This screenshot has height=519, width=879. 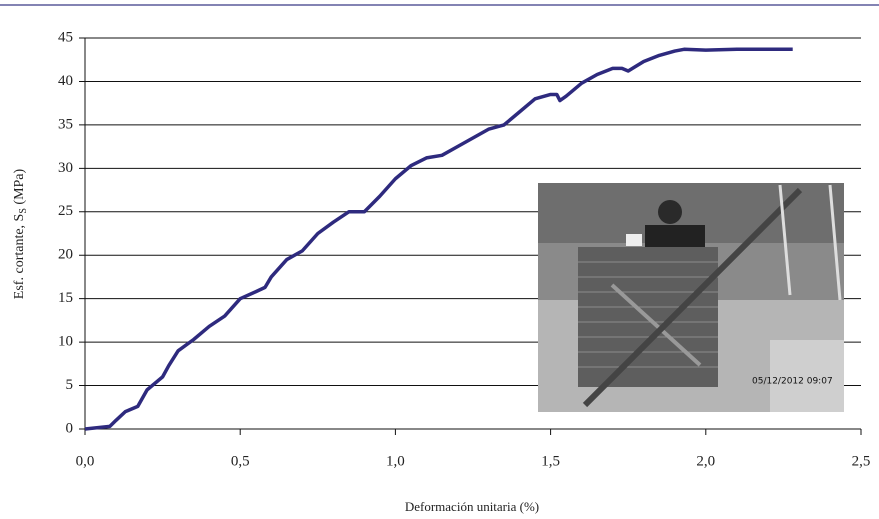 I want to click on x-tick-label: 0,5, so click(x=240, y=461).